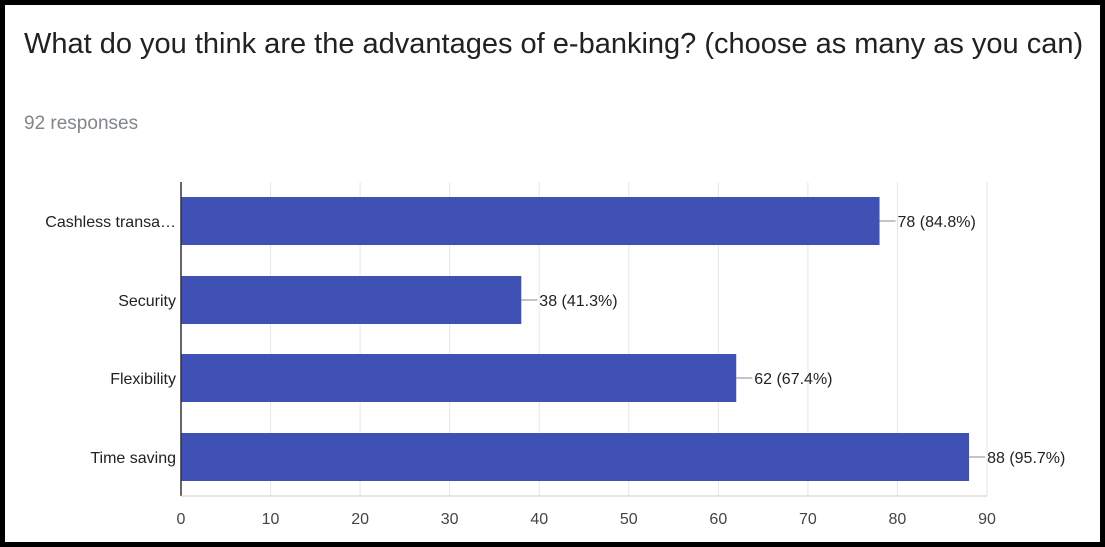  What do you see at coordinates (181, 519) in the screenshot?
I see `x-tick-label-0: 0` at bounding box center [181, 519].